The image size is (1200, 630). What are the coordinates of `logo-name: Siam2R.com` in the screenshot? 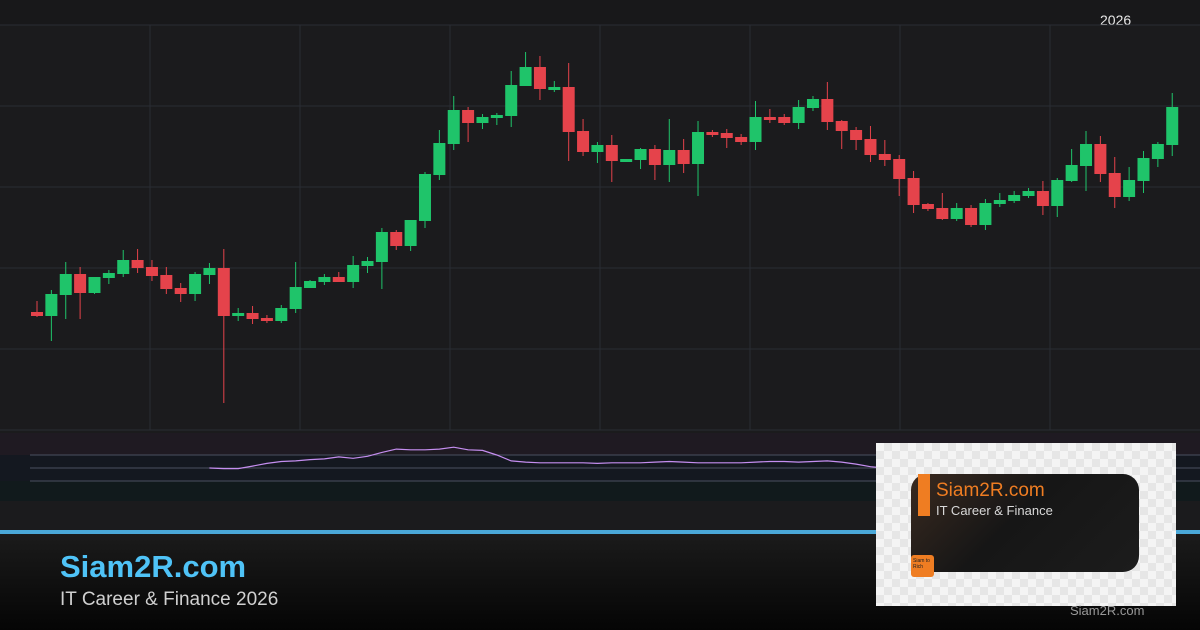 It's located at (990, 490).